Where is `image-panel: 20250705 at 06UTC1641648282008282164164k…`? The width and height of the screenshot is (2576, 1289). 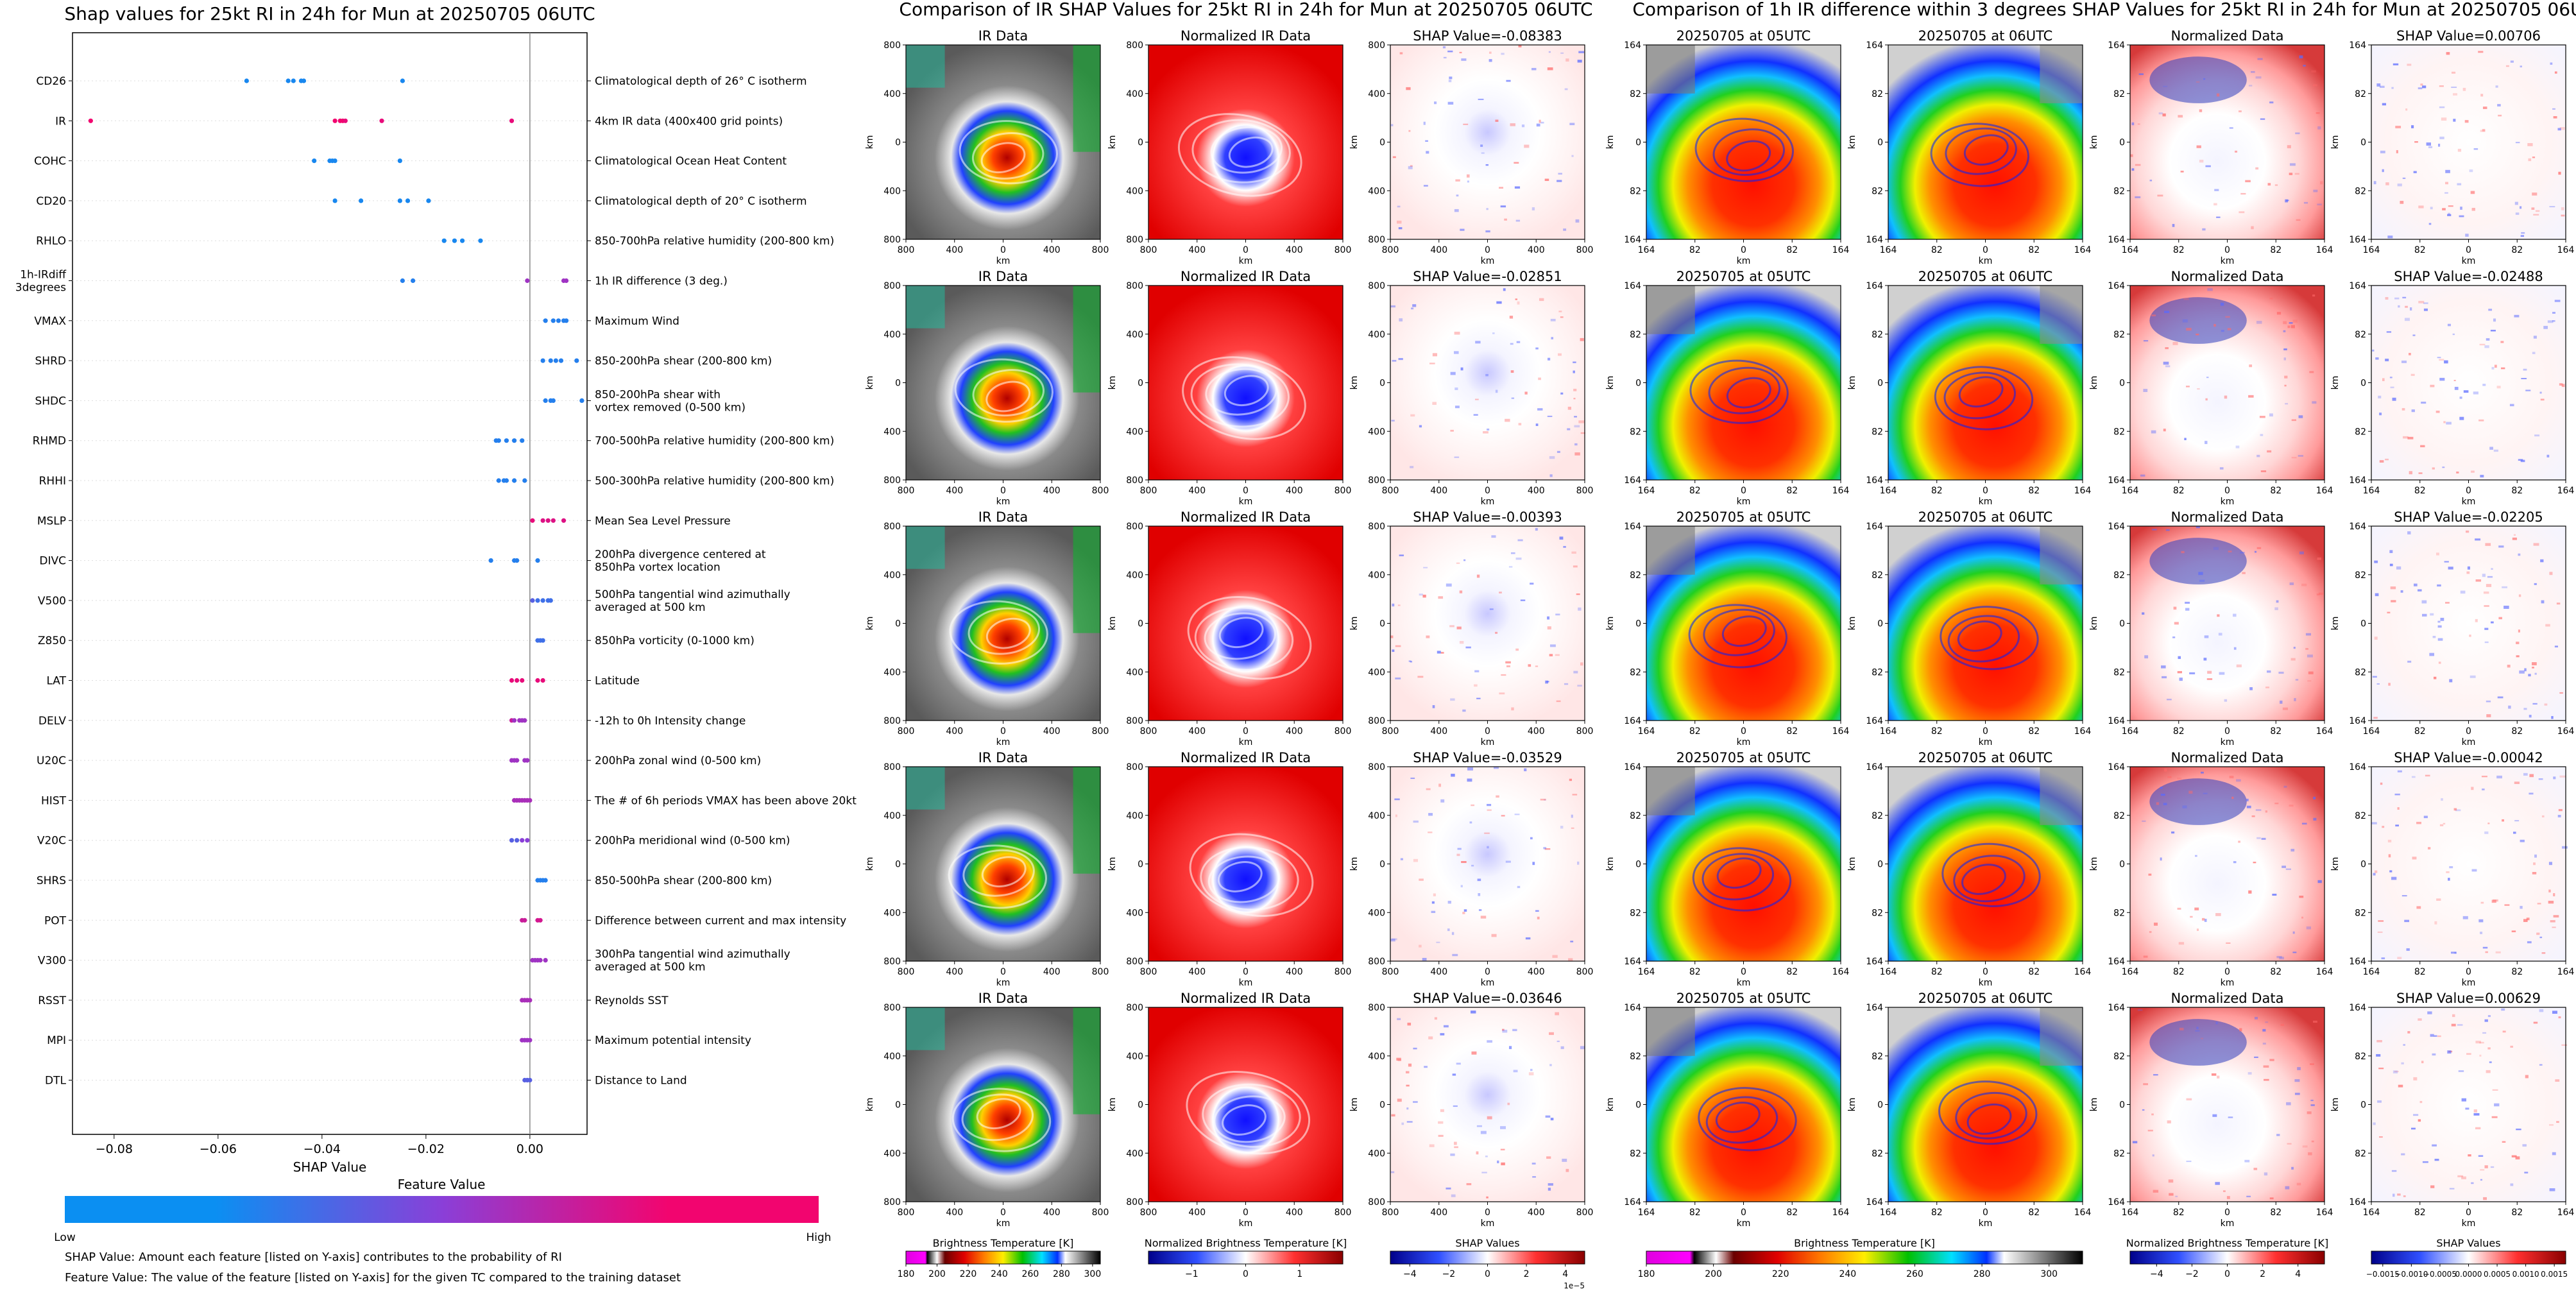
image-panel: 20250705 at 06UTC1641648282008282164164k… is located at coordinates (1969, 1110).